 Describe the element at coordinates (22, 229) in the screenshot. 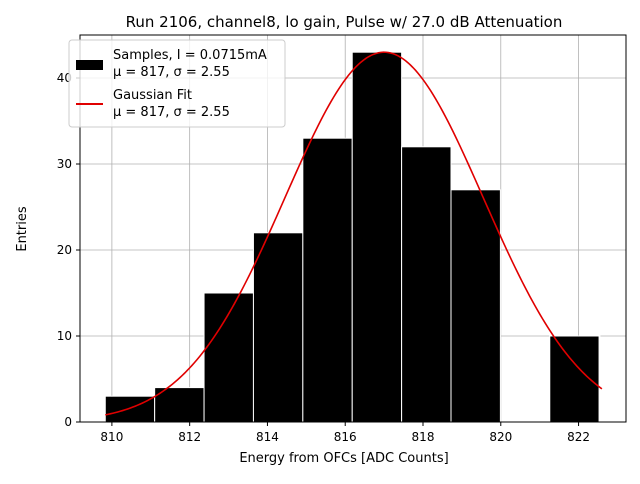

I see `y-axis-label: Entries` at that location.